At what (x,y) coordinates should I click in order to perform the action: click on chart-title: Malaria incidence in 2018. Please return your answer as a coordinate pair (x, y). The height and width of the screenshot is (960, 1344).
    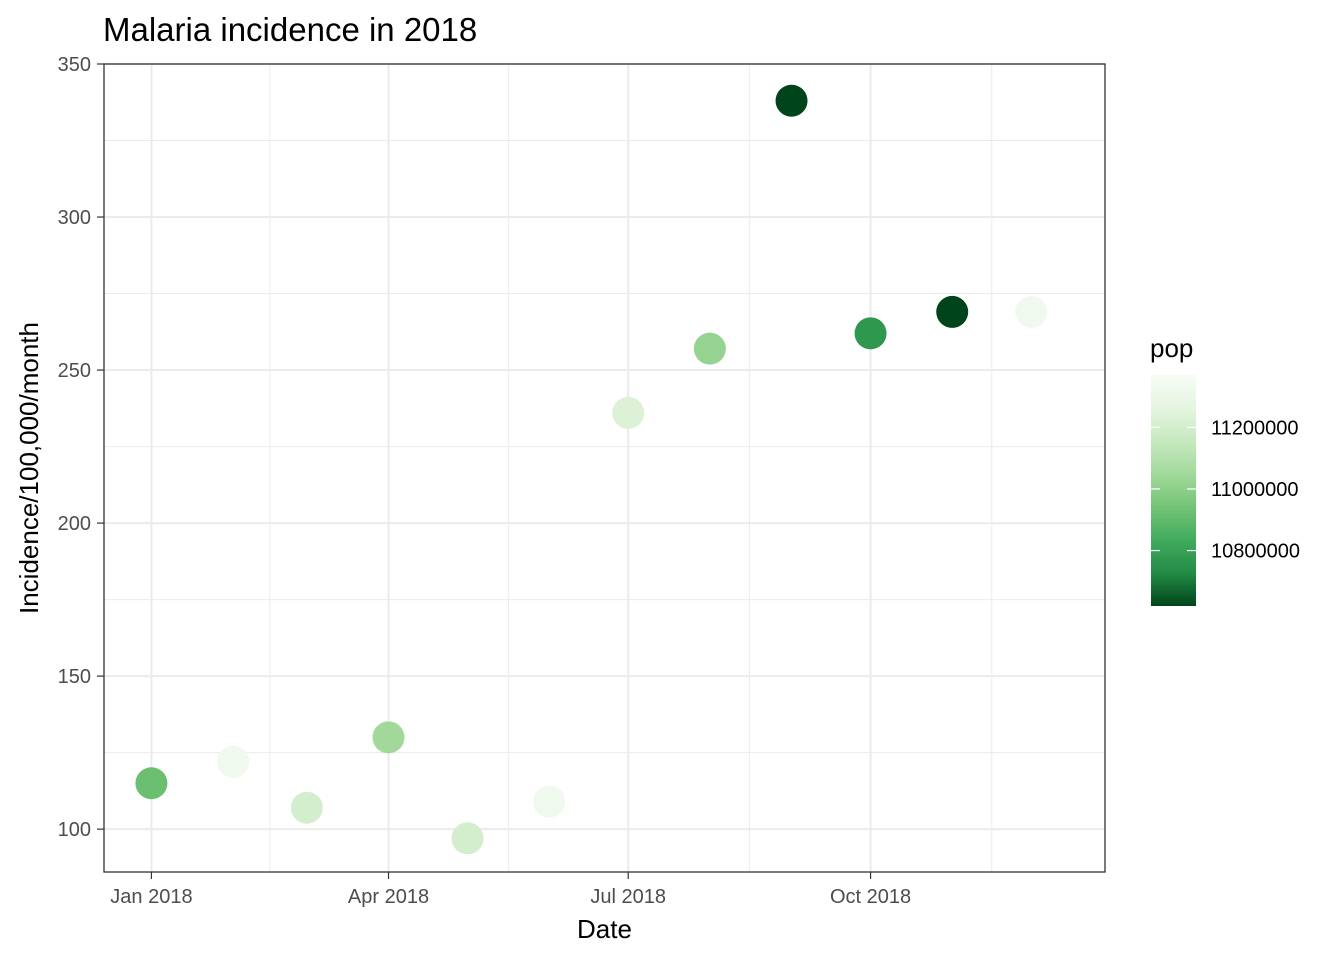
    Looking at the image, I should click on (290, 29).